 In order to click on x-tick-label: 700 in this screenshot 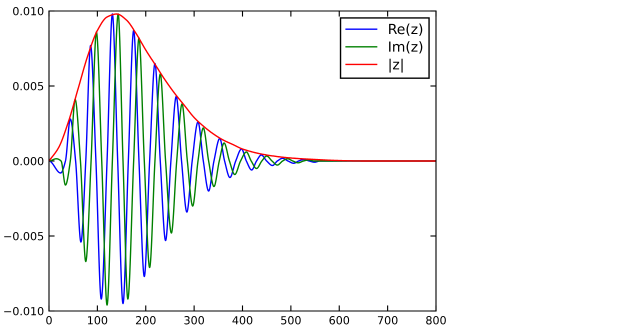, I will do `click(388, 320)`.